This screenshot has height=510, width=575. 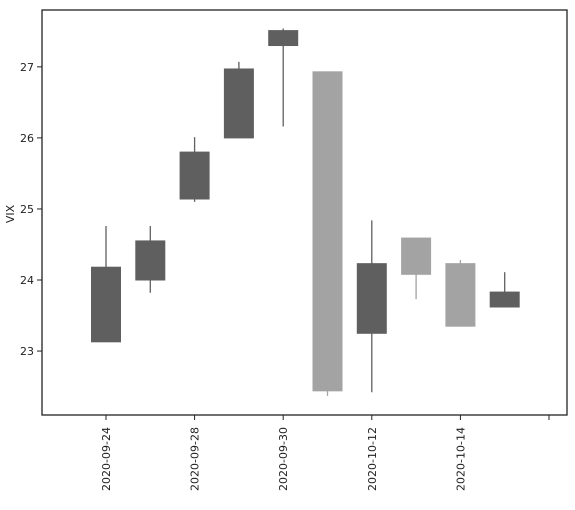 What do you see at coordinates (106, 459) in the screenshot?
I see `x-tick-label: 2020-09-24` at bounding box center [106, 459].